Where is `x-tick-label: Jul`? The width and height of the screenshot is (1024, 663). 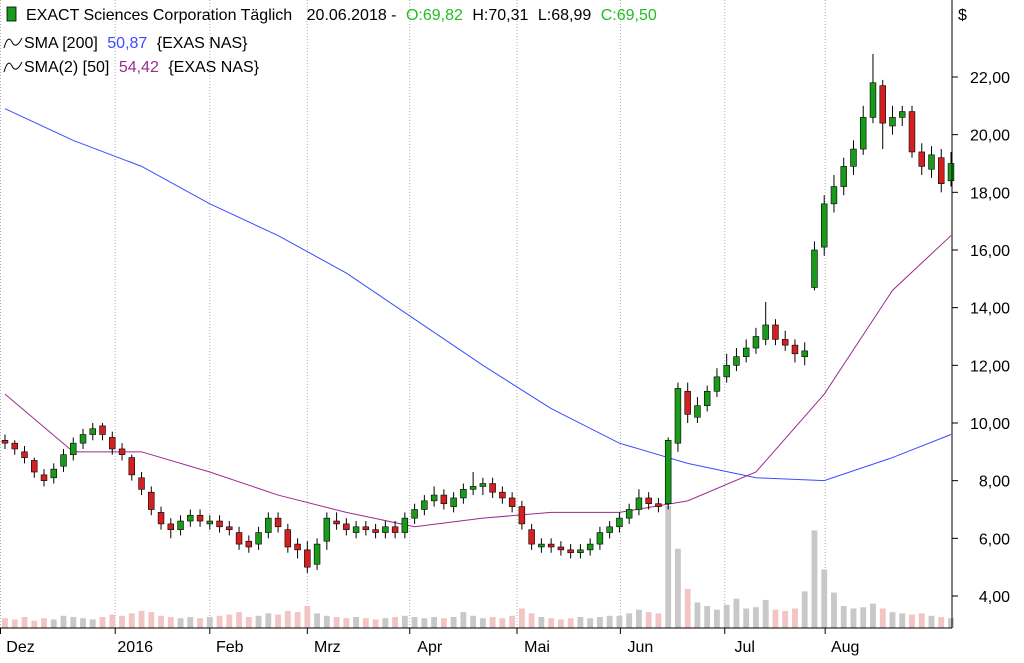
x-tick-label: Jul is located at coordinates (745, 647).